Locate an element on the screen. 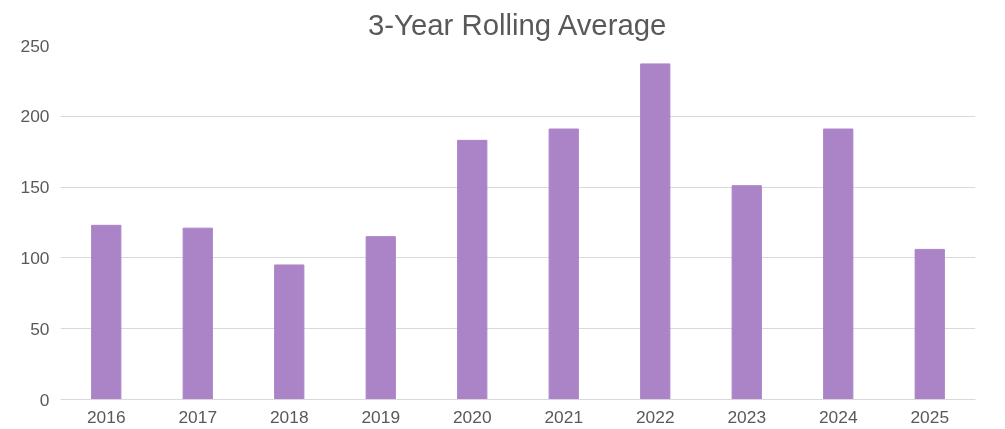 The width and height of the screenshot is (1005, 429). x-tick-label: 2017 is located at coordinates (198, 416).